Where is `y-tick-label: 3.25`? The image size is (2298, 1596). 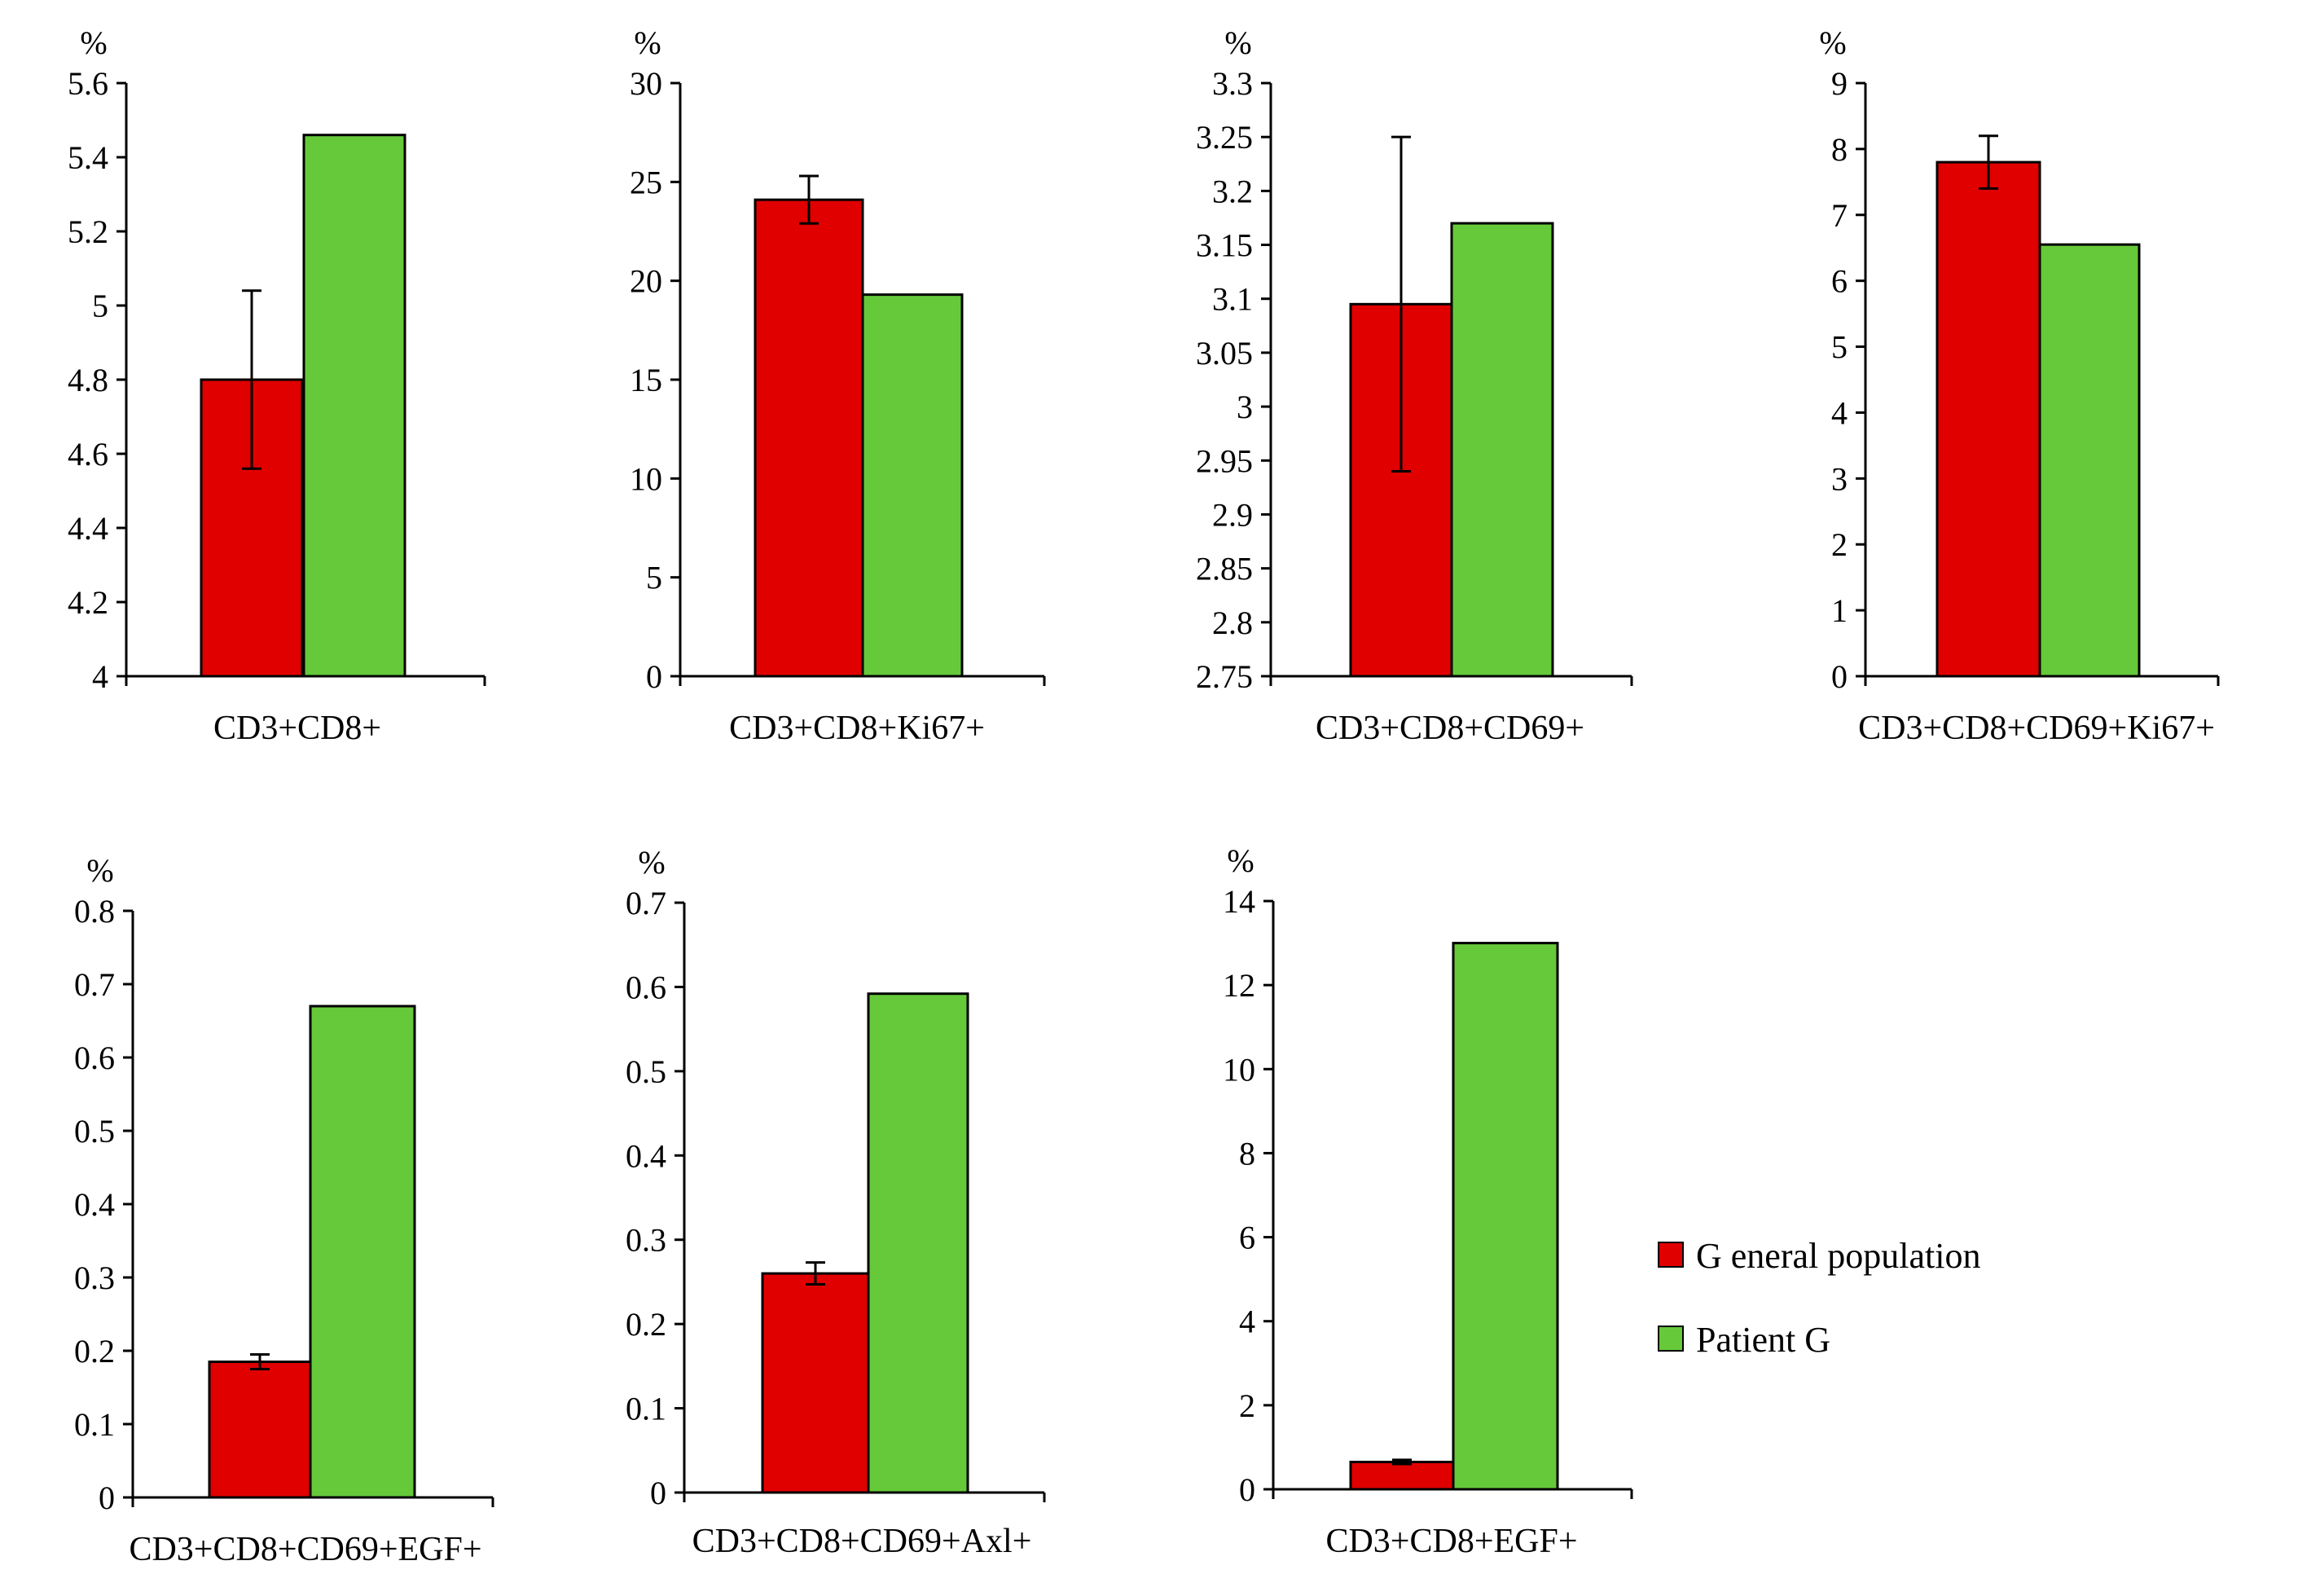
y-tick-label: 3.25 is located at coordinates (1224, 137).